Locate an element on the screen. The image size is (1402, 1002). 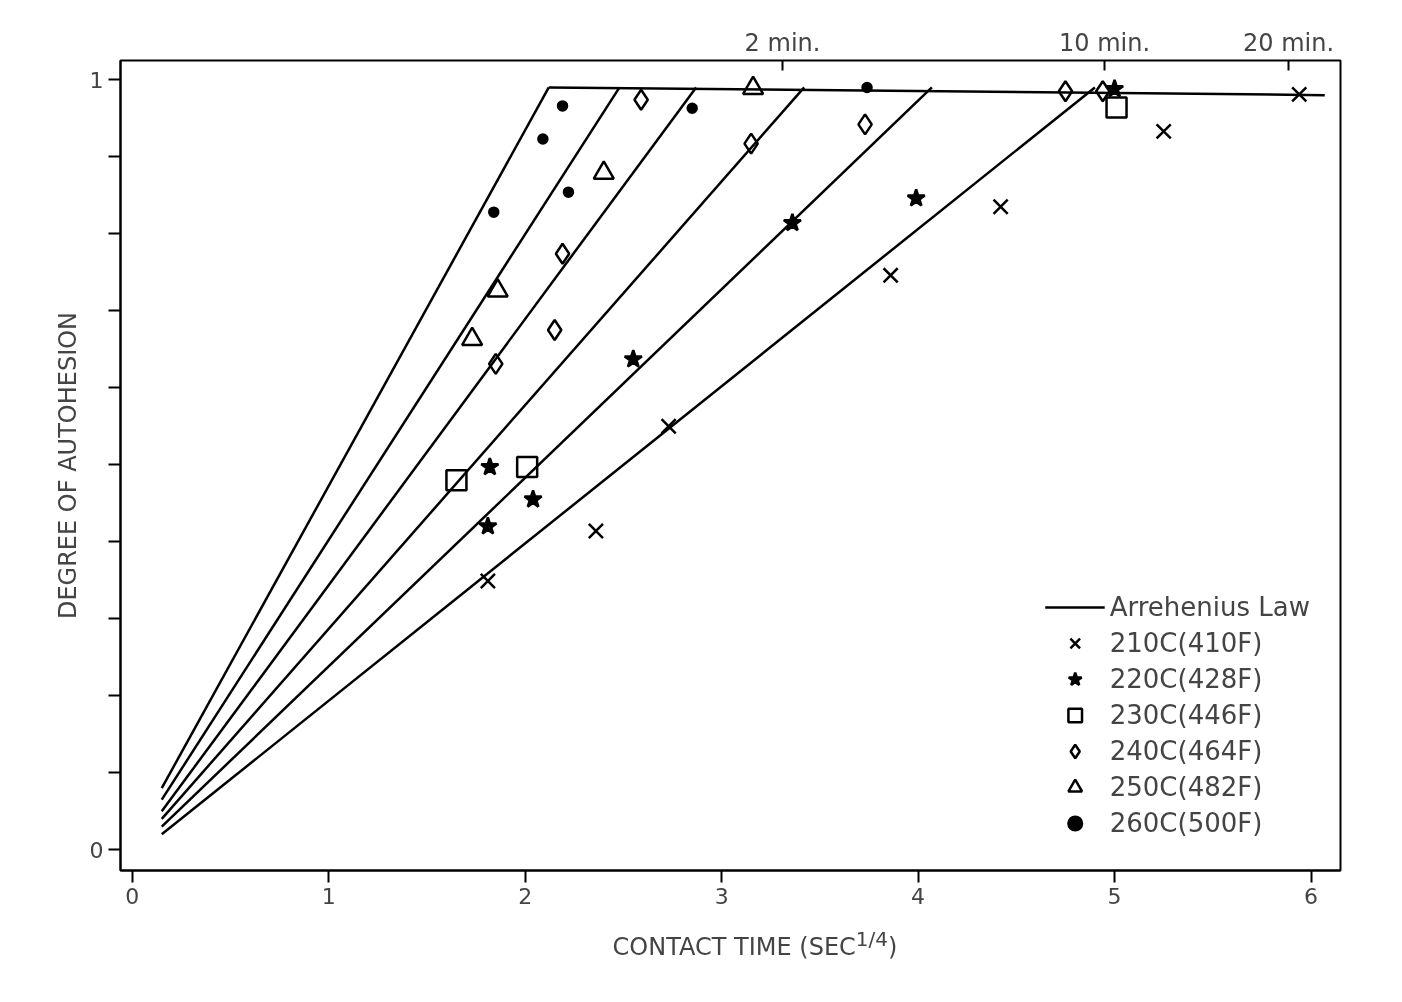
legend-label: Arrehenius Law is located at coordinates (1209, 607).